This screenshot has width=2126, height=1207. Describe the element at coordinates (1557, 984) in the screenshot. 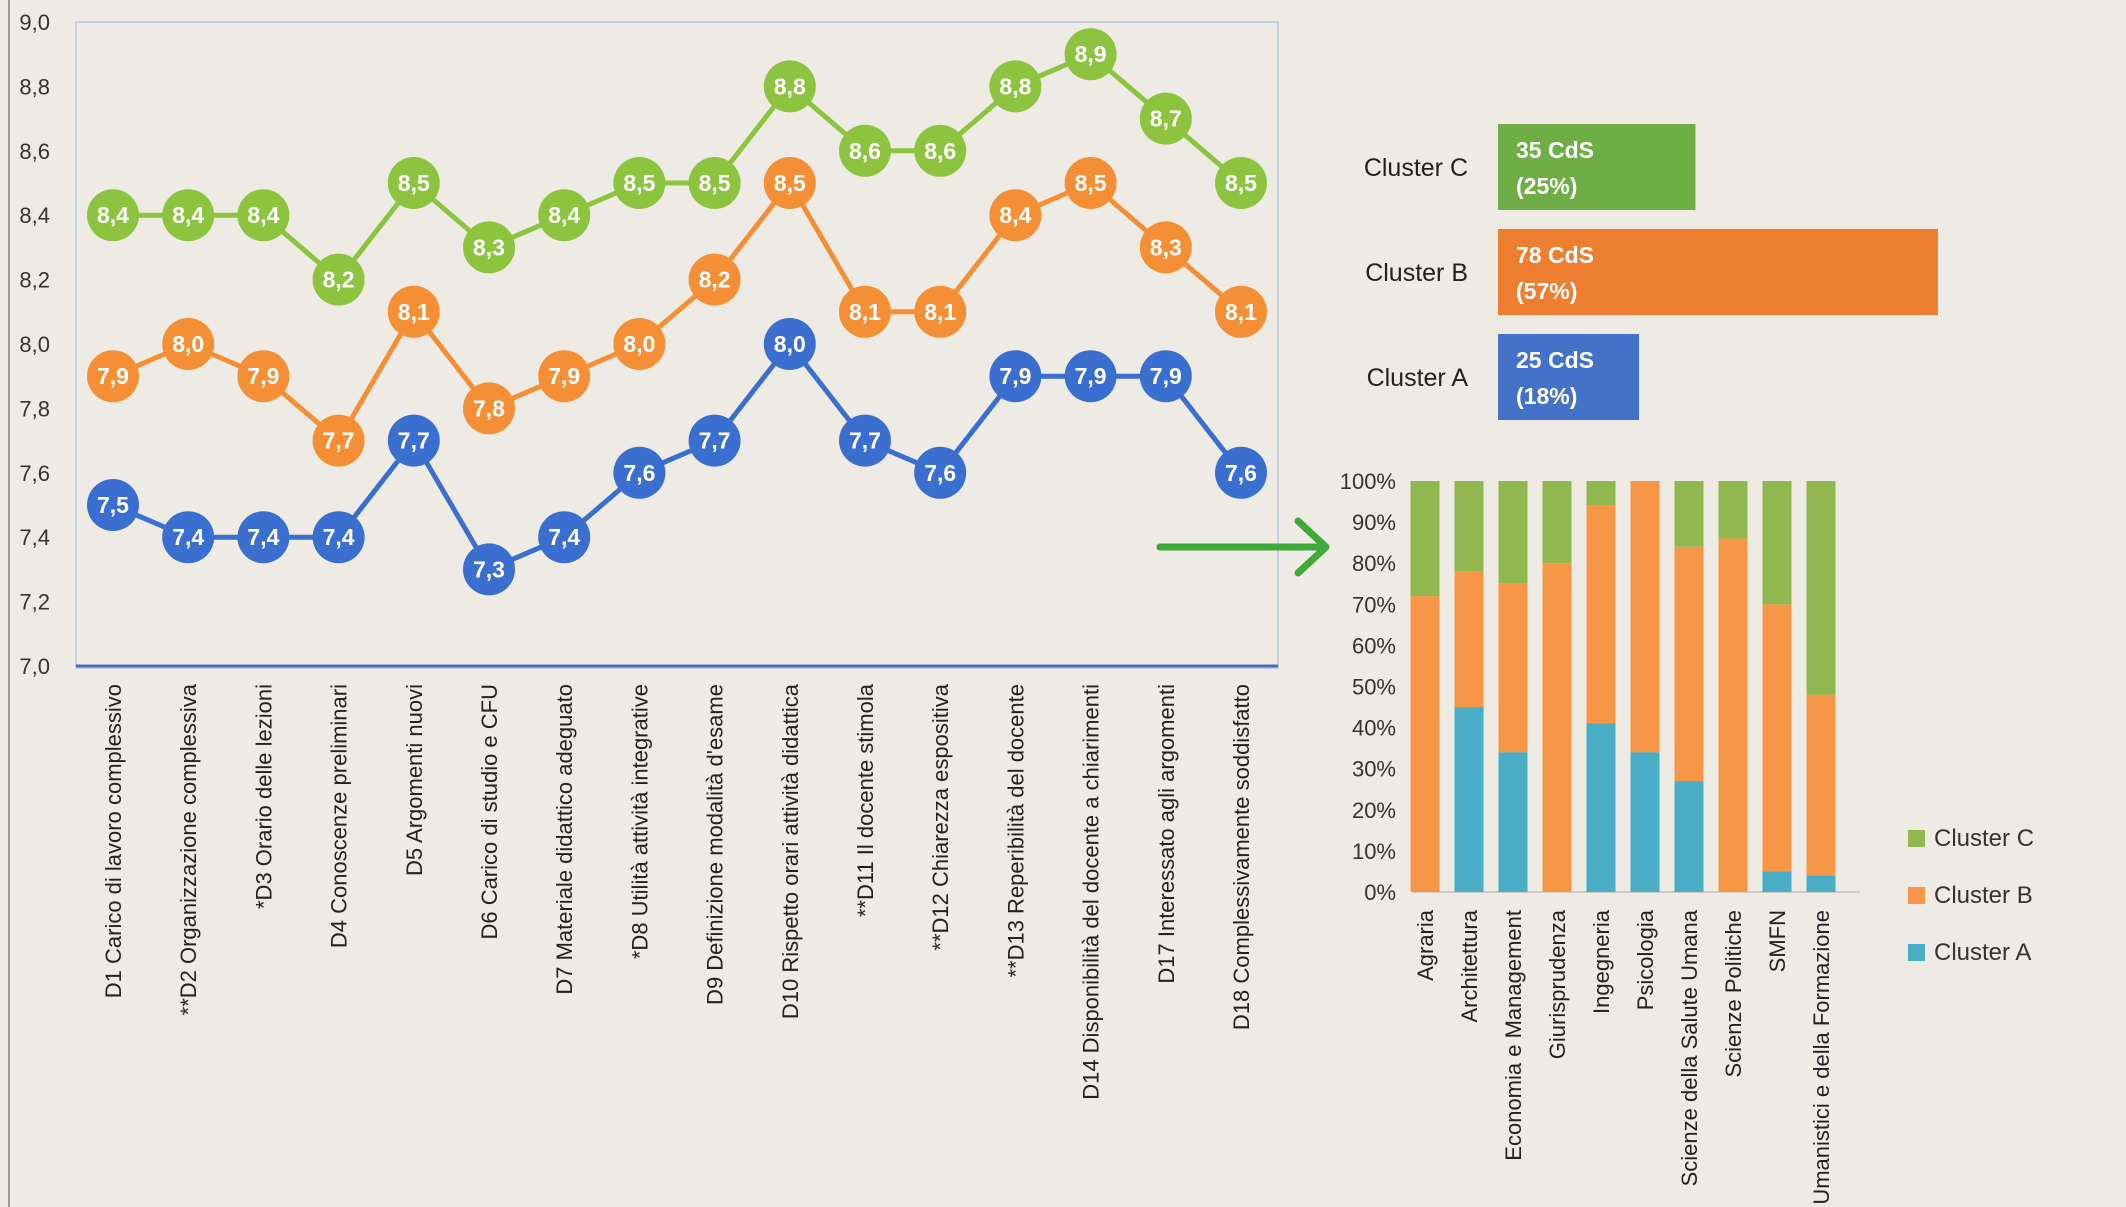

I see `x-category-label: Giurisprudenza` at that location.